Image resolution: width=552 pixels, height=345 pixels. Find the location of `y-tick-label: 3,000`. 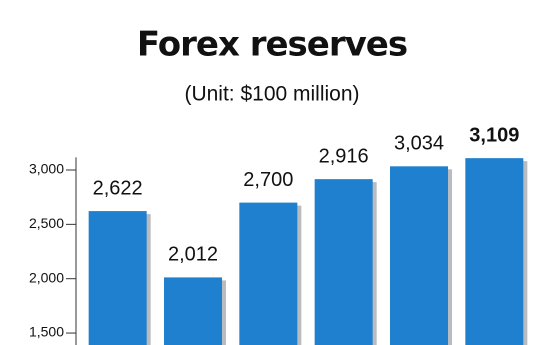

y-tick-label: 3,000 is located at coordinates (46, 169).